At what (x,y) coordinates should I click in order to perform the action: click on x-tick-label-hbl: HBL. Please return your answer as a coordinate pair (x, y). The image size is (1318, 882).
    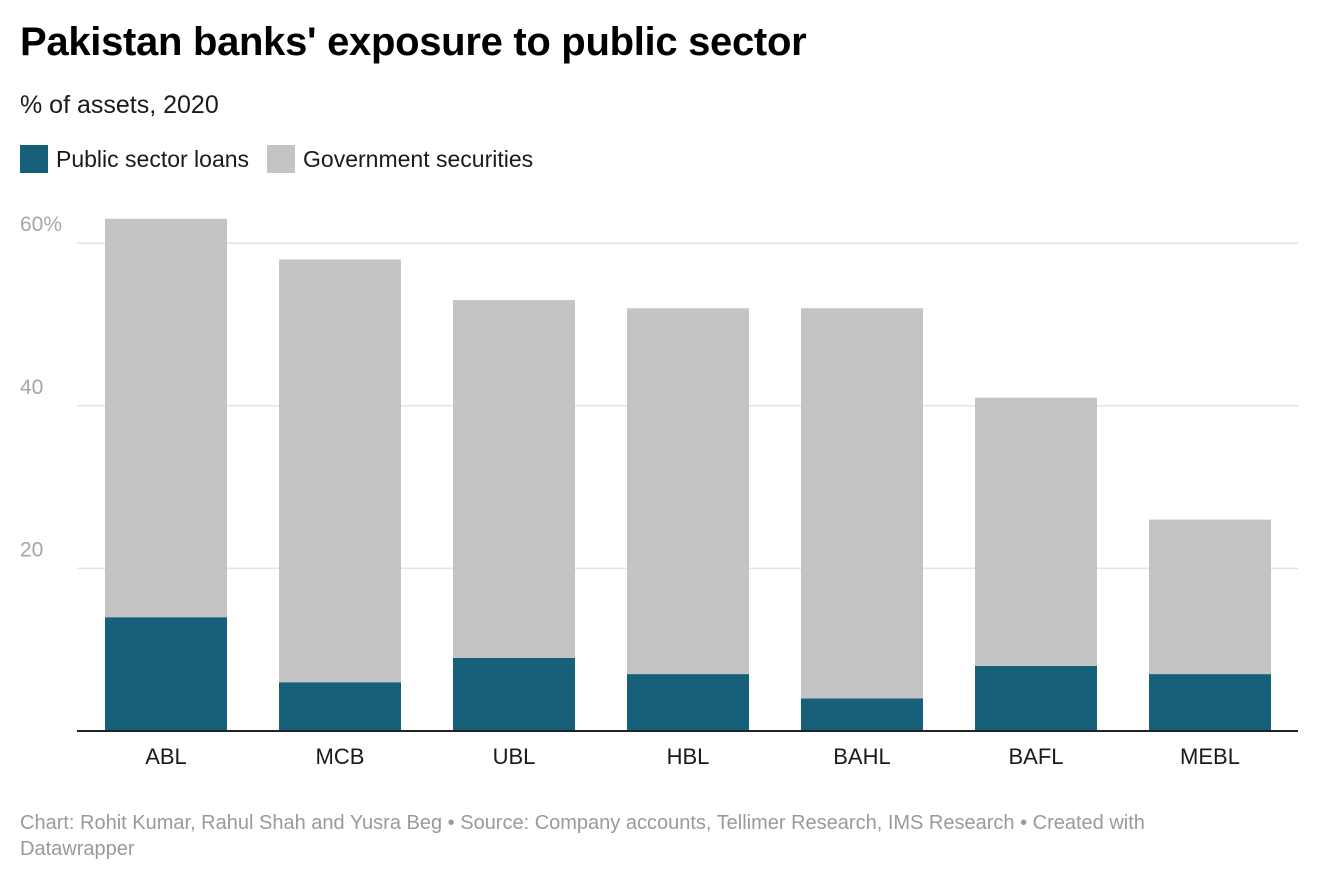
    Looking at the image, I should click on (688, 756).